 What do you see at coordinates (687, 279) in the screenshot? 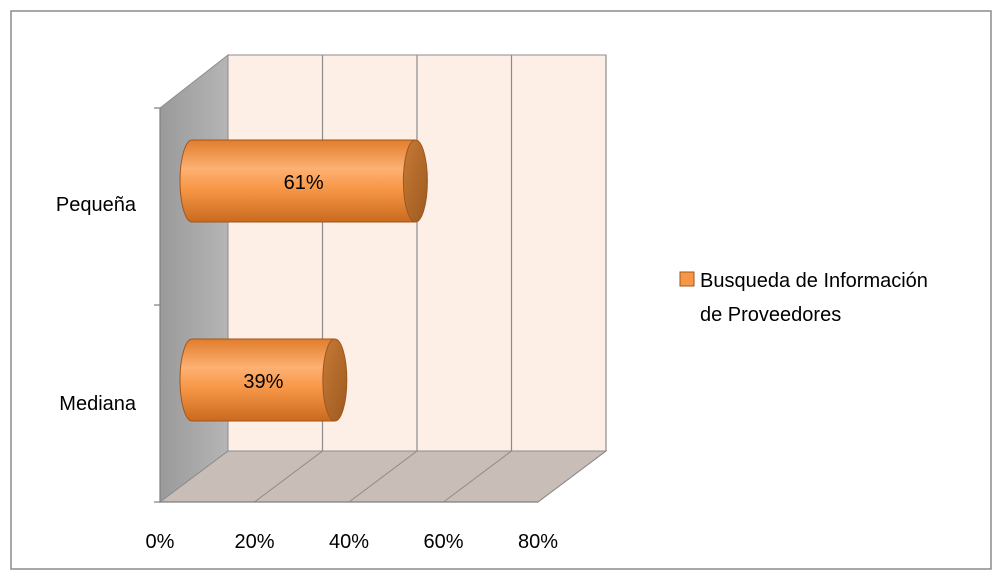
I see `legend-swatch` at bounding box center [687, 279].